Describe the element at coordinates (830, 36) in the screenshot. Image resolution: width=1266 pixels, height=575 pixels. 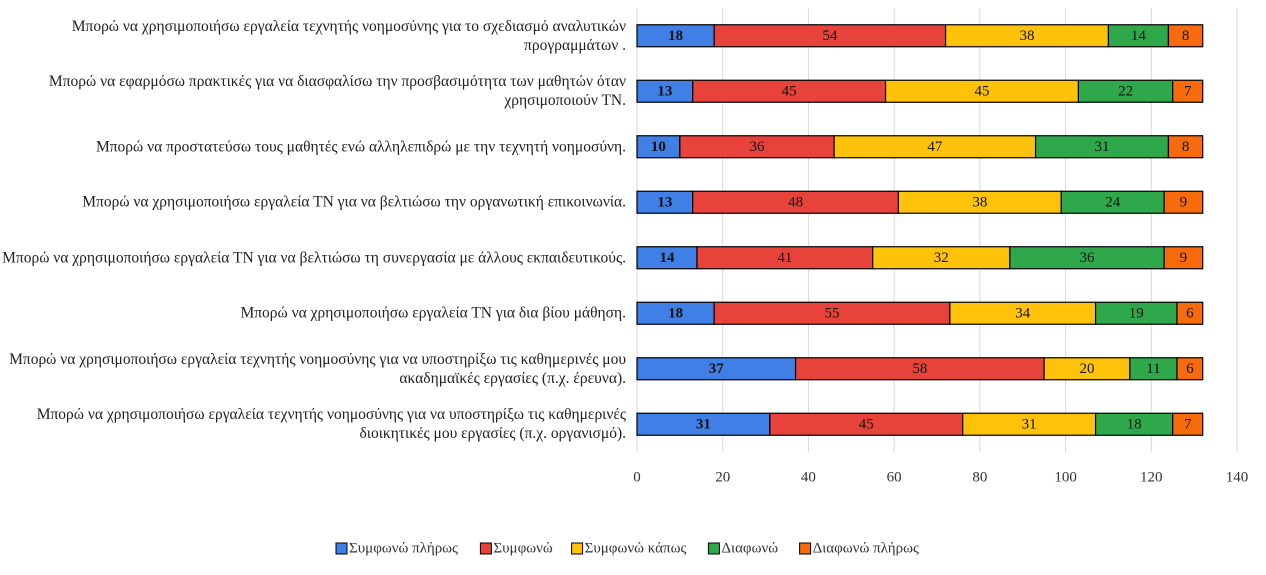
I see `data-label: 54` at that location.